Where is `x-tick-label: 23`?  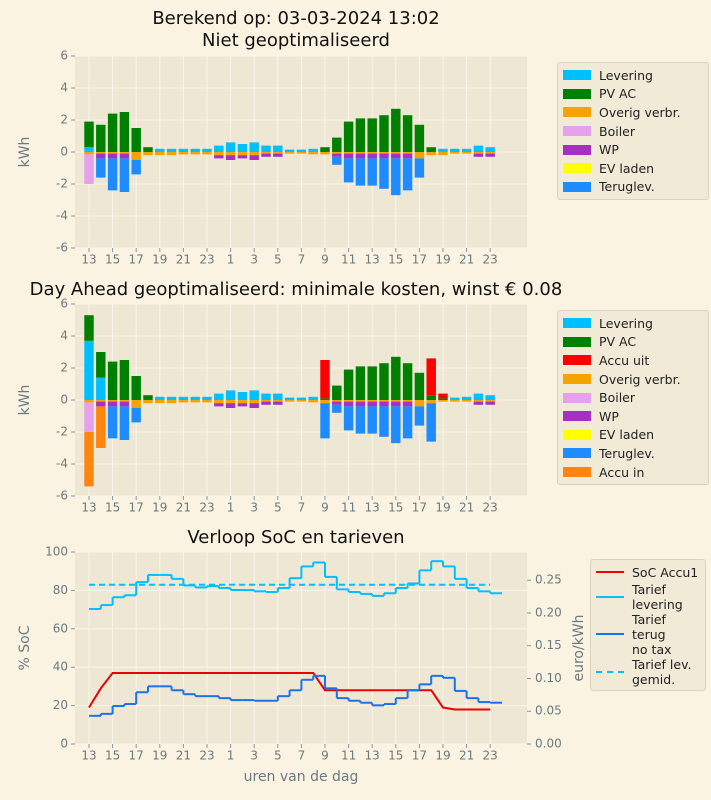
x-tick-label: 23 is located at coordinates (206, 508).